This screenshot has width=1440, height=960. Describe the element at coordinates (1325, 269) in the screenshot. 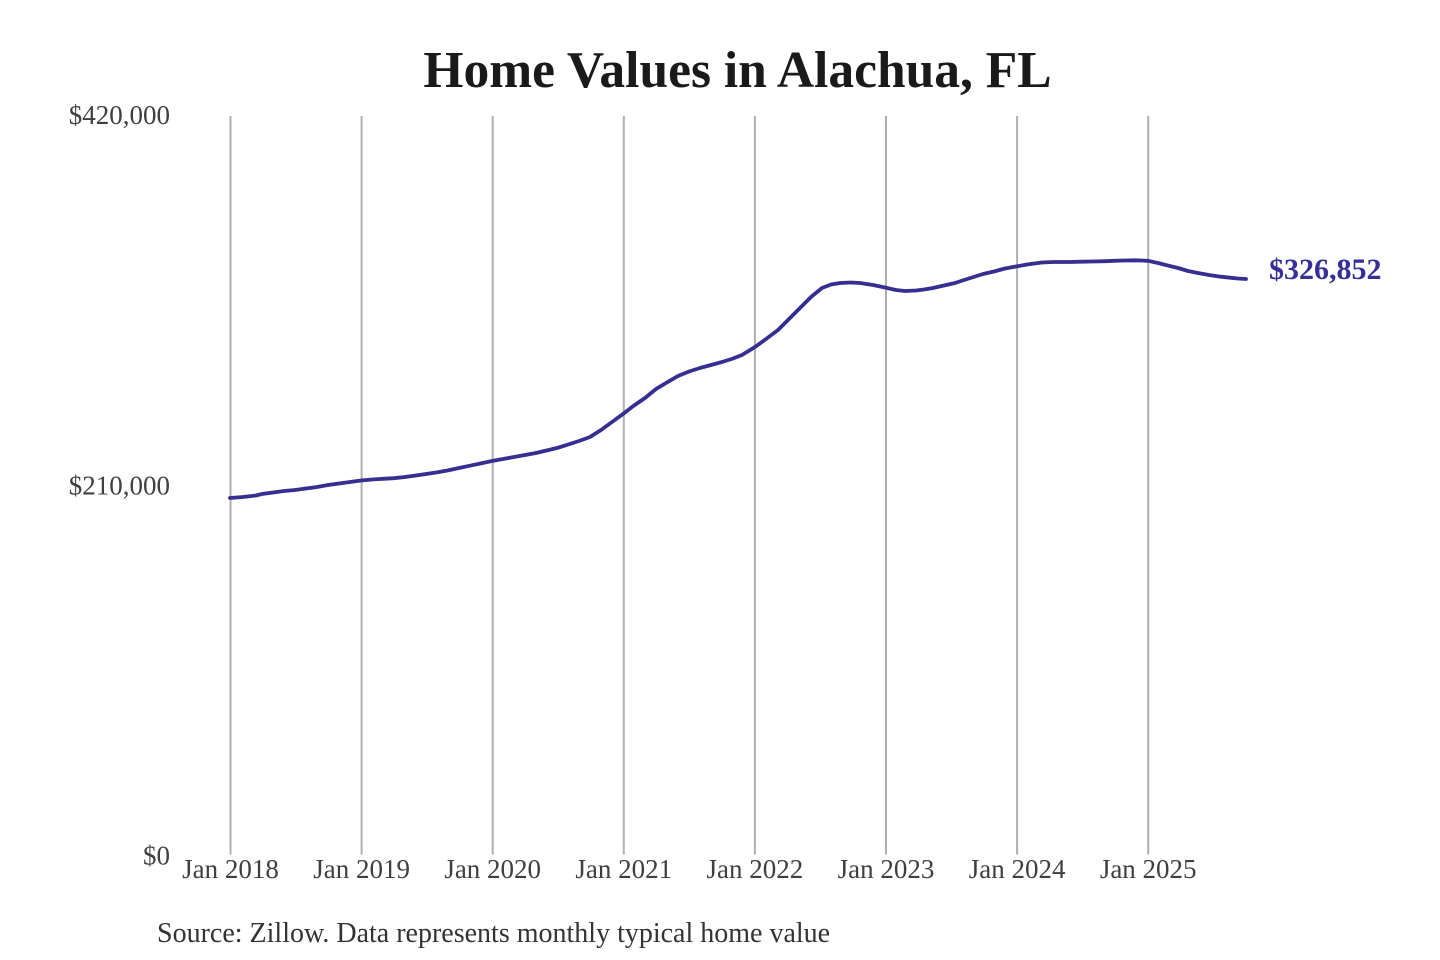

I see `svg-text: $326,852` at that location.